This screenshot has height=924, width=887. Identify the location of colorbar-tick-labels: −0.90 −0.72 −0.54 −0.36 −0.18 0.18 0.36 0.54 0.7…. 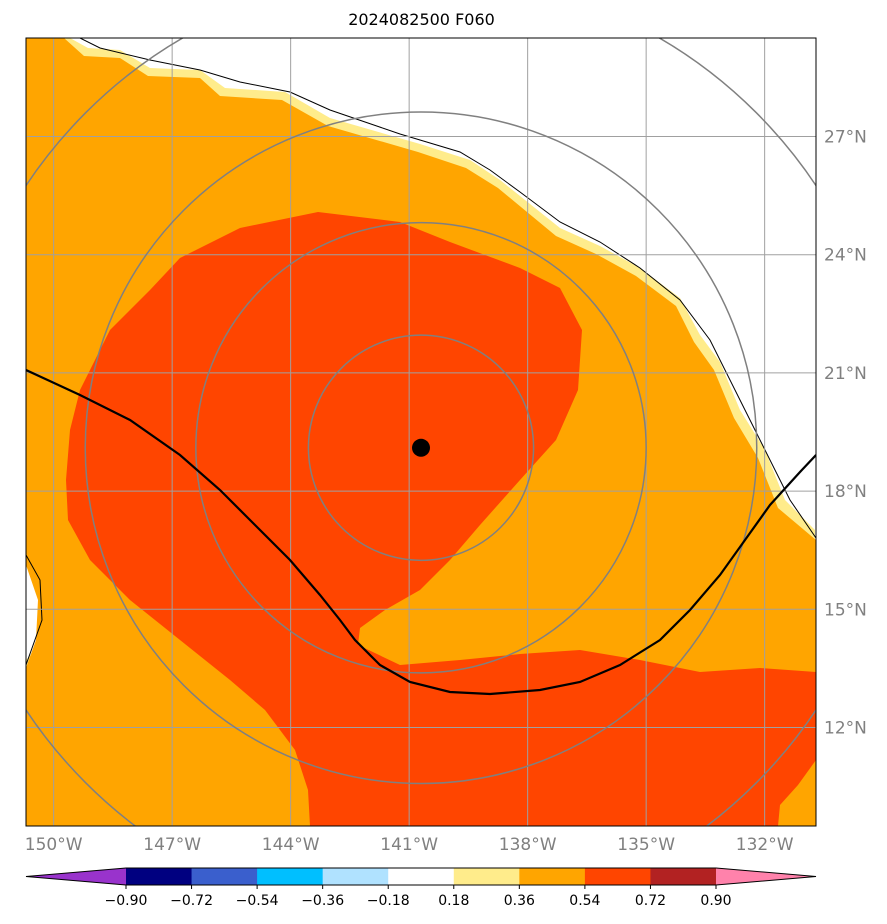
(418, 901).